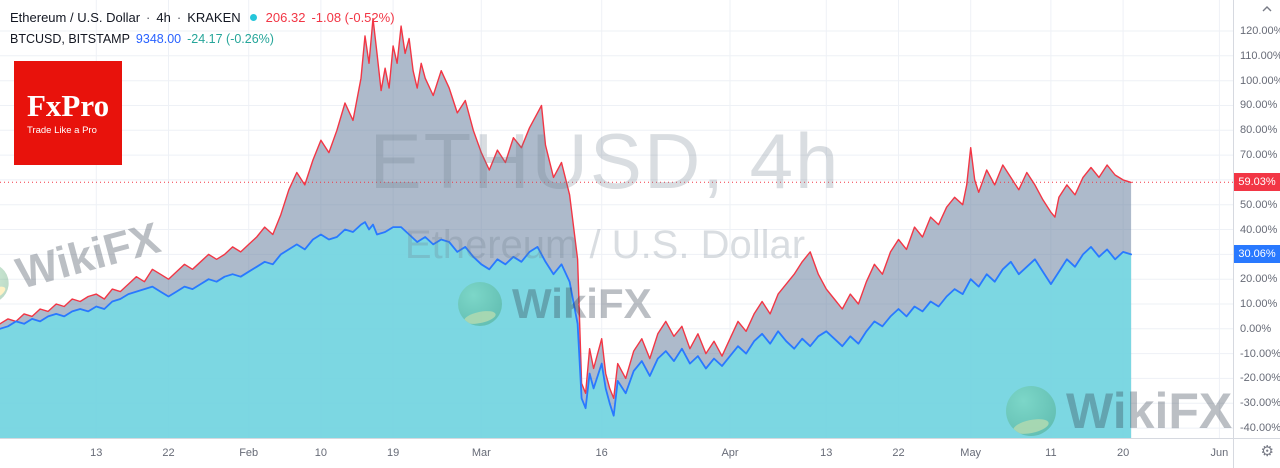 The image size is (1280, 468). I want to click on y-axis-label: 100.00%, so click(1260, 80).